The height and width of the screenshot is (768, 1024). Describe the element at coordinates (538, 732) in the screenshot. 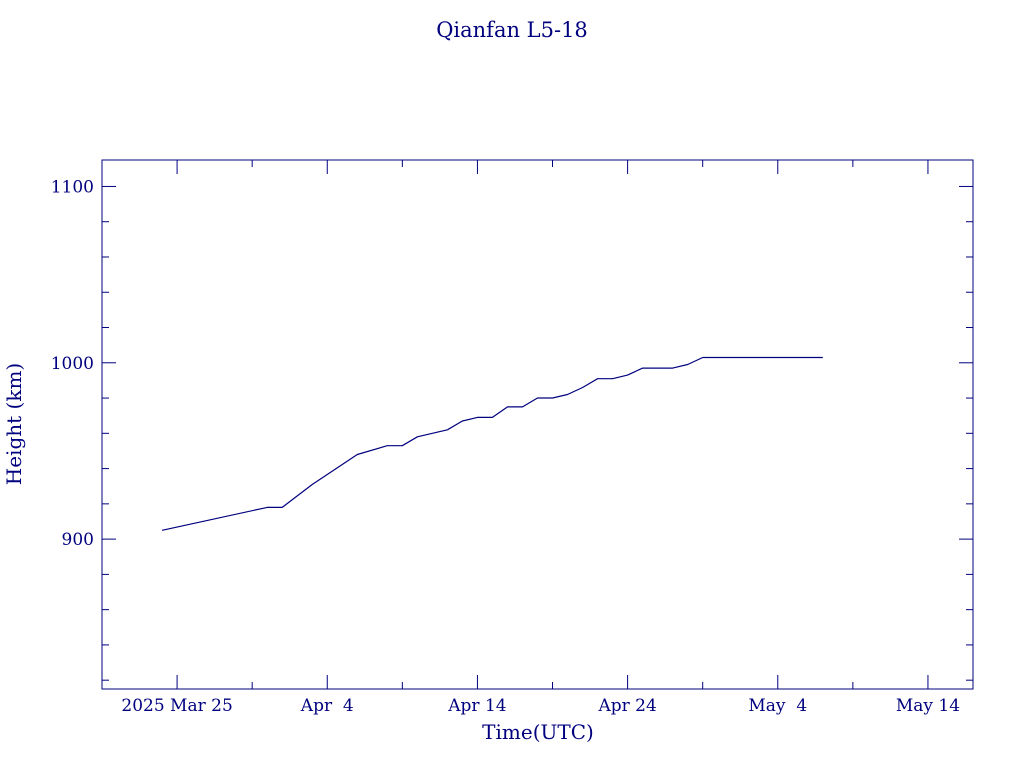

I see `x-axis-label: Time(UTC)` at that location.